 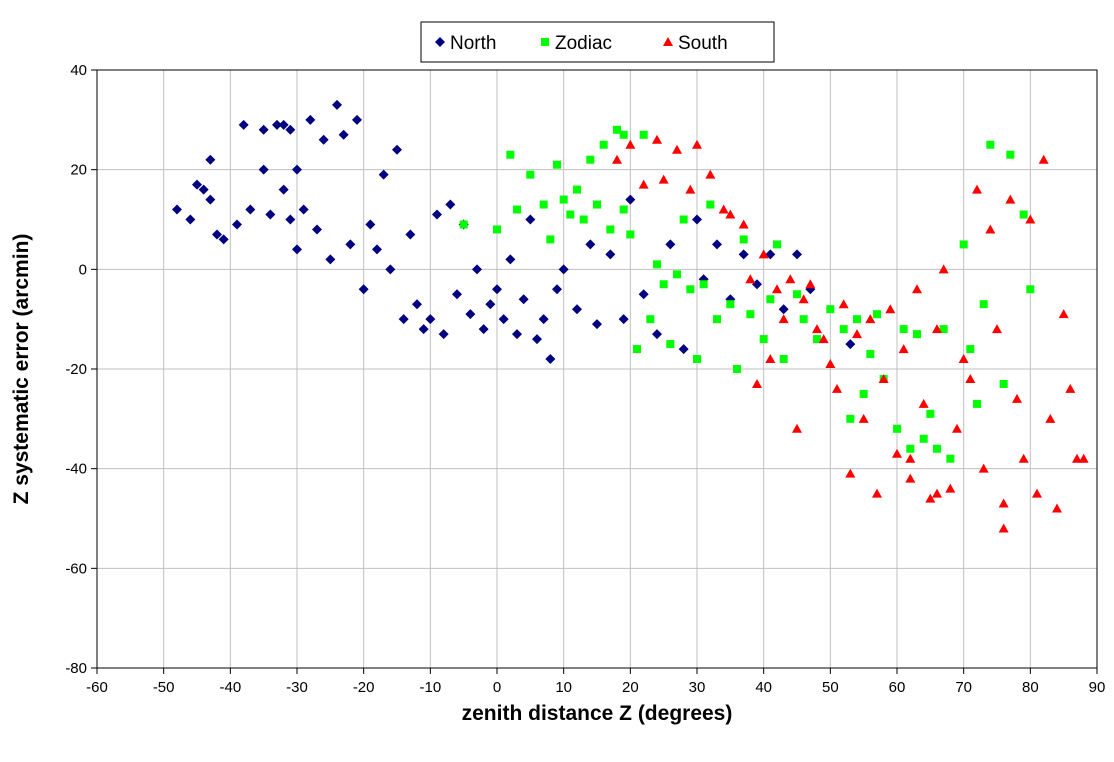 What do you see at coordinates (897, 687) in the screenshot?
I see `x-tick-label: 60` at bounding box center [897, 687].